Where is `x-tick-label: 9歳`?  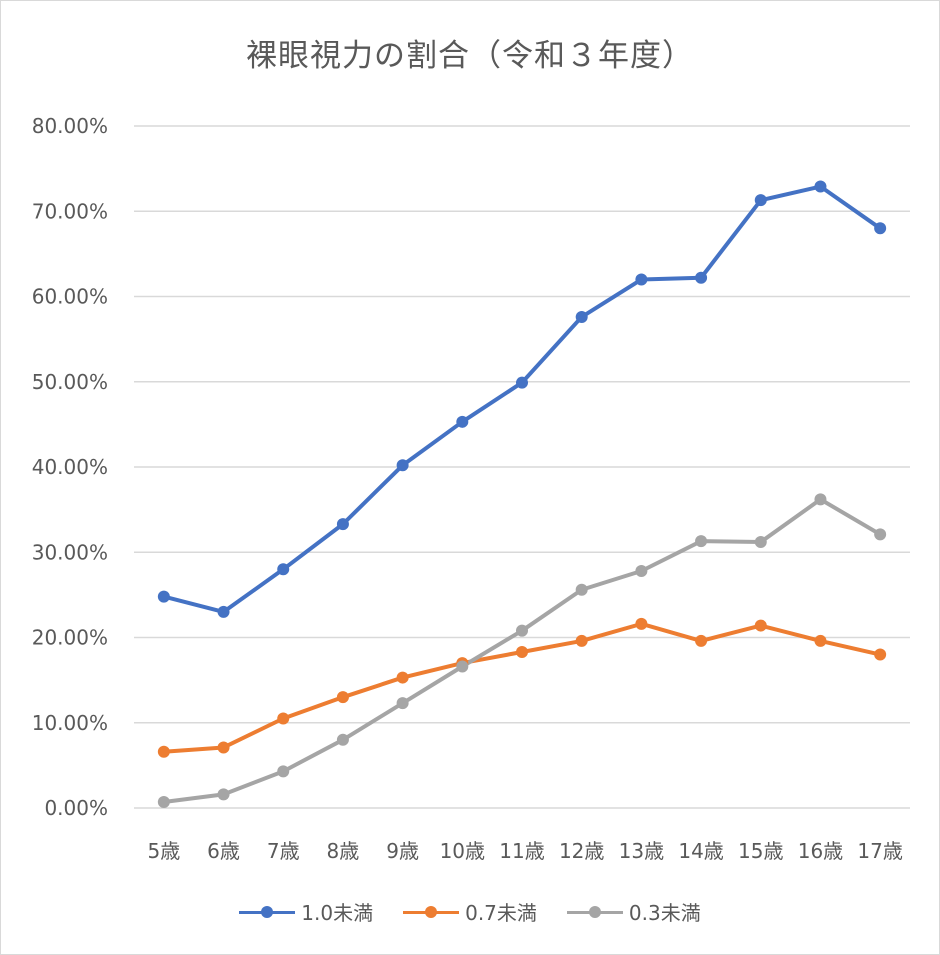 x-tick-label: 9歳 is located at coordinates (402, 851).